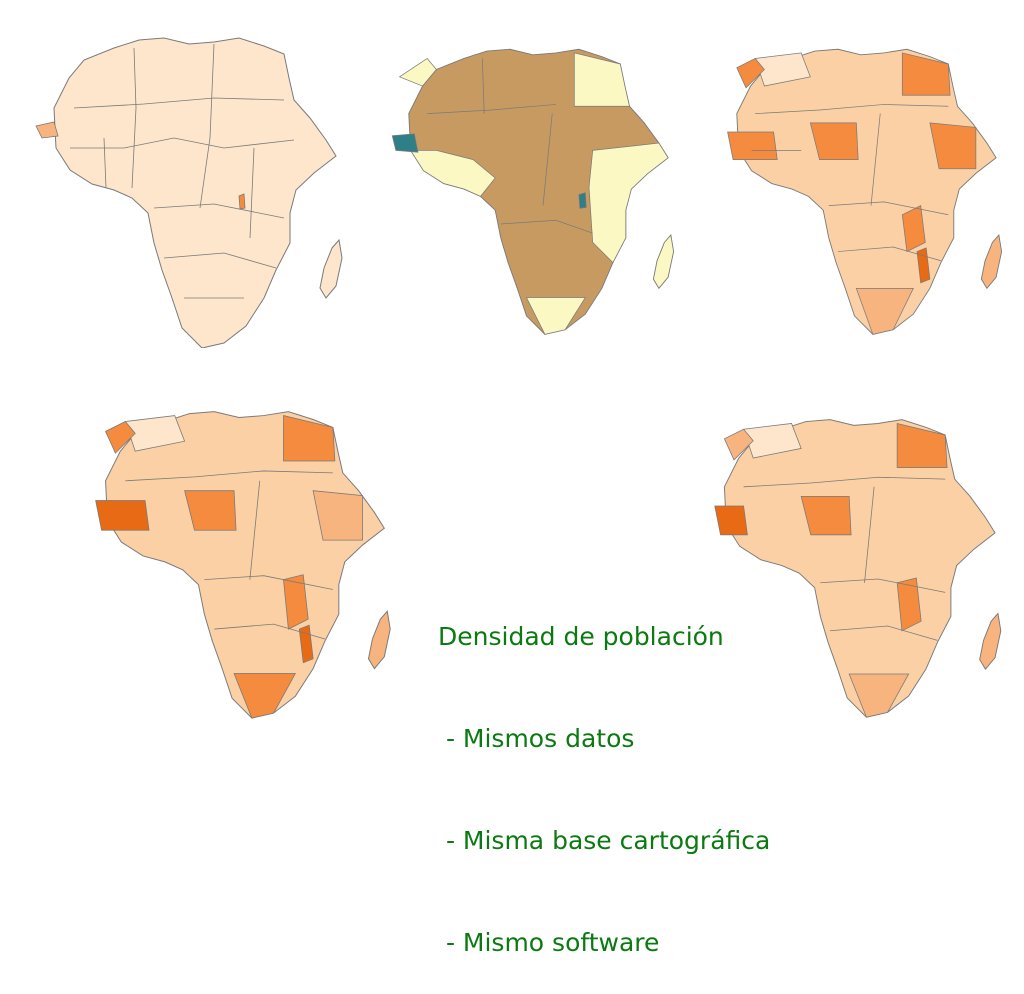 The width and height of the screenshot is (1024, 994). I want to click on map-density-graduated-a, so click(860, 178).